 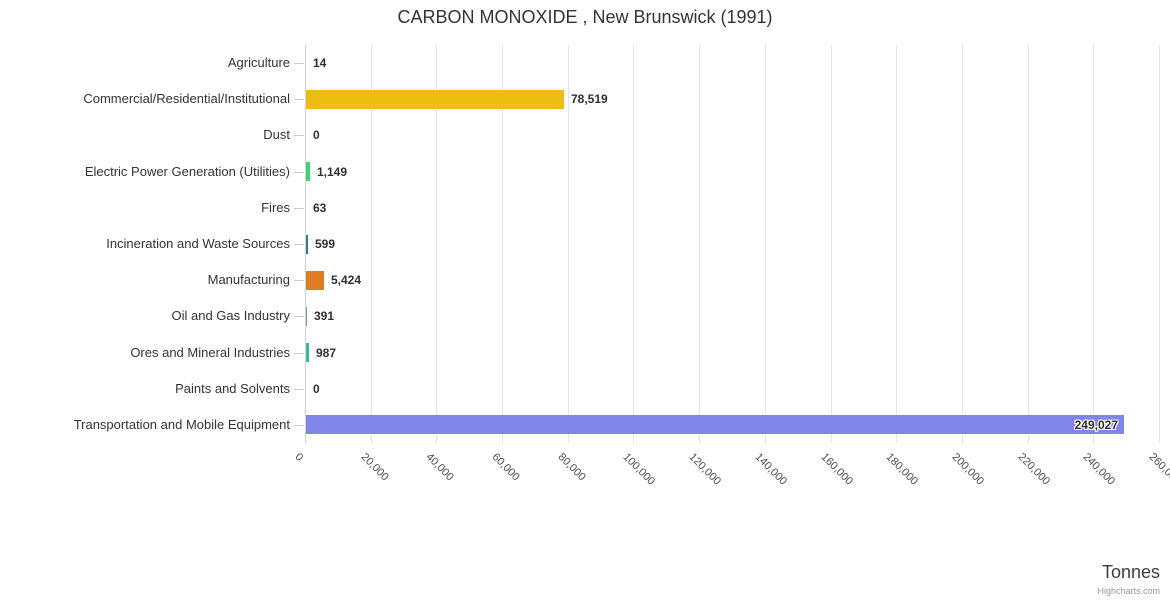 I want to click on data-label: 5,424, so click(x=346, y=280).